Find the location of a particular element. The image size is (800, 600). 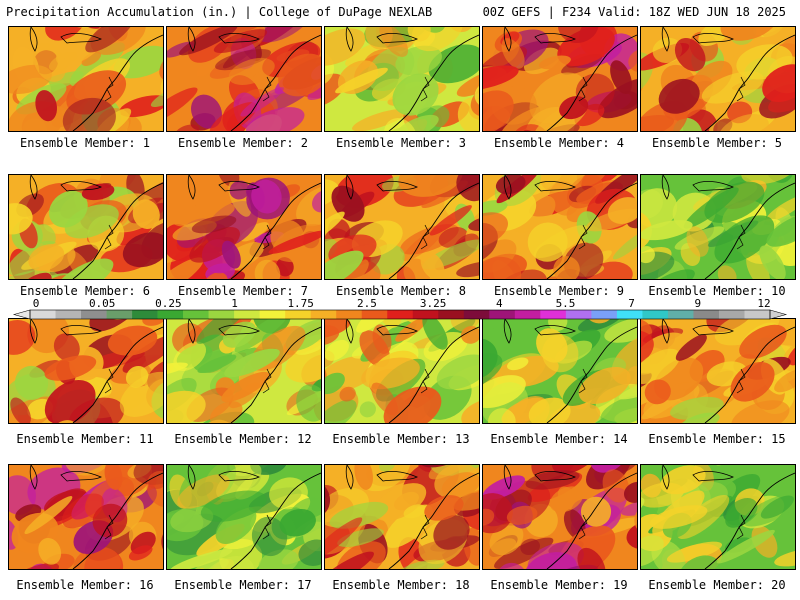

colorbar-tick-label: 1 is located at coordinates (234, 303).